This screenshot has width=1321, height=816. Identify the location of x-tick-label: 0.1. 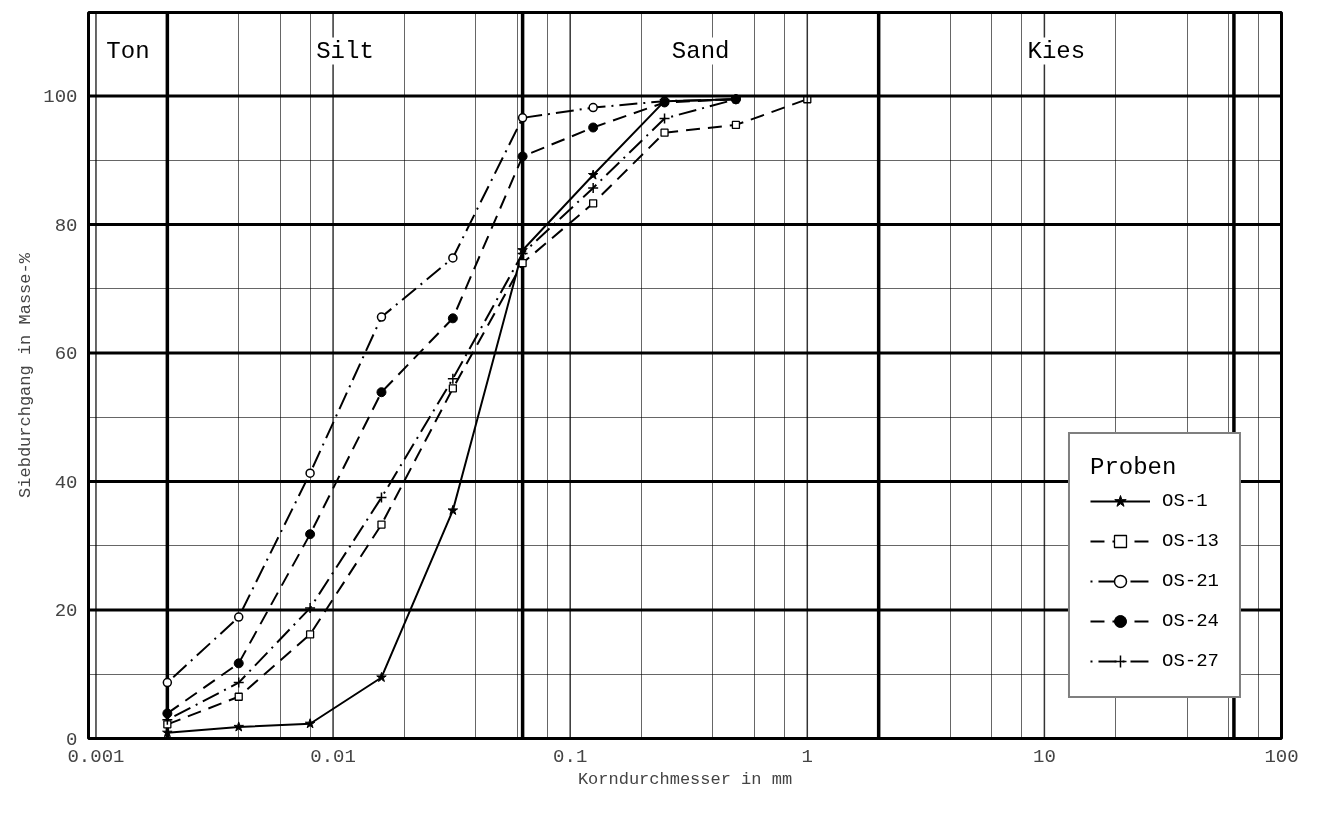
(570, 756).